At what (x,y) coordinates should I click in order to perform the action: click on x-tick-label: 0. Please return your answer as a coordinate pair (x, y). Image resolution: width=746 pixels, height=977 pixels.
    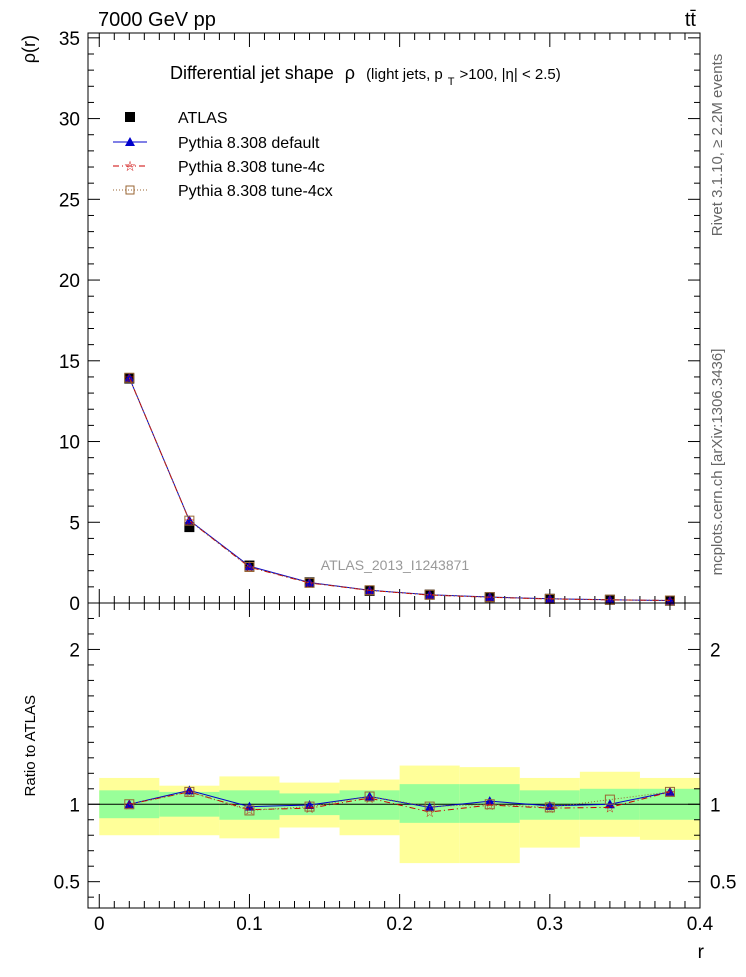
    Looking at the image, I should click on (99, 924).